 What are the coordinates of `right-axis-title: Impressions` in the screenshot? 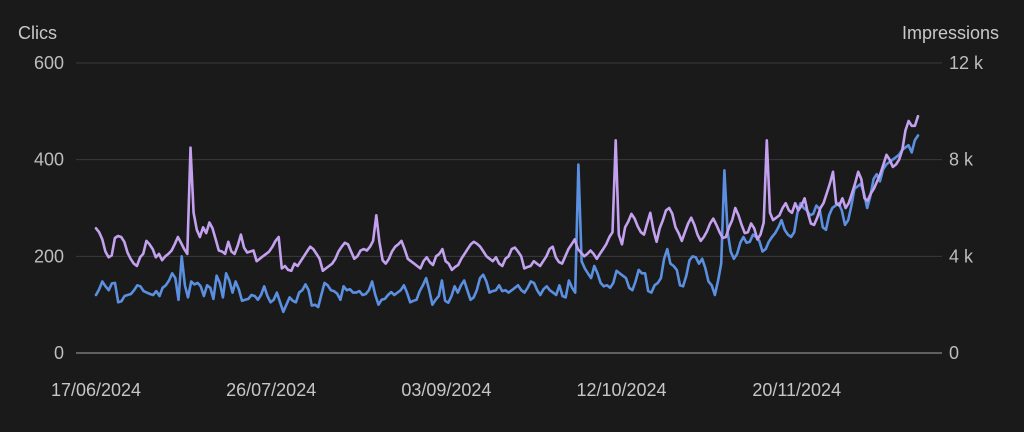 It's located at (950, 33).